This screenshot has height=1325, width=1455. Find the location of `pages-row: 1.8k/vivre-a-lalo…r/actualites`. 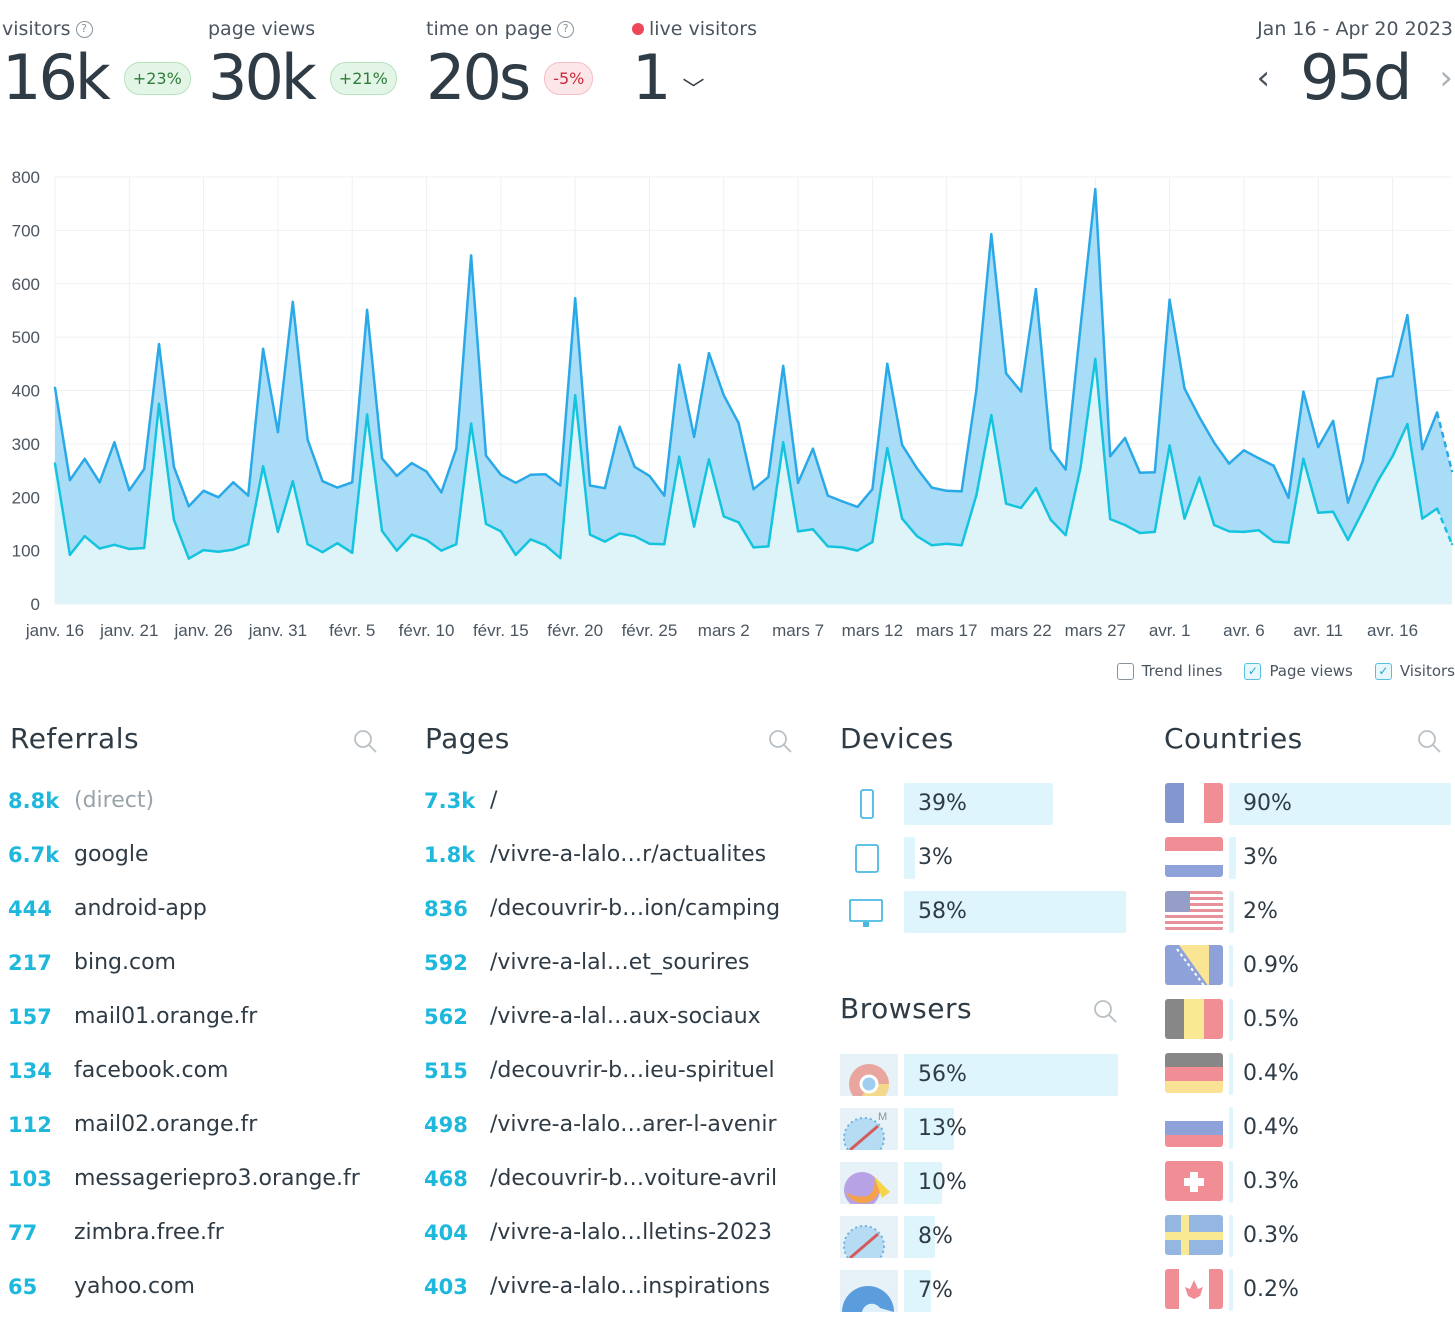

pages-row: 1.8k/vivre-a-lalo…r/actualites is located at coordinates (595, 854).